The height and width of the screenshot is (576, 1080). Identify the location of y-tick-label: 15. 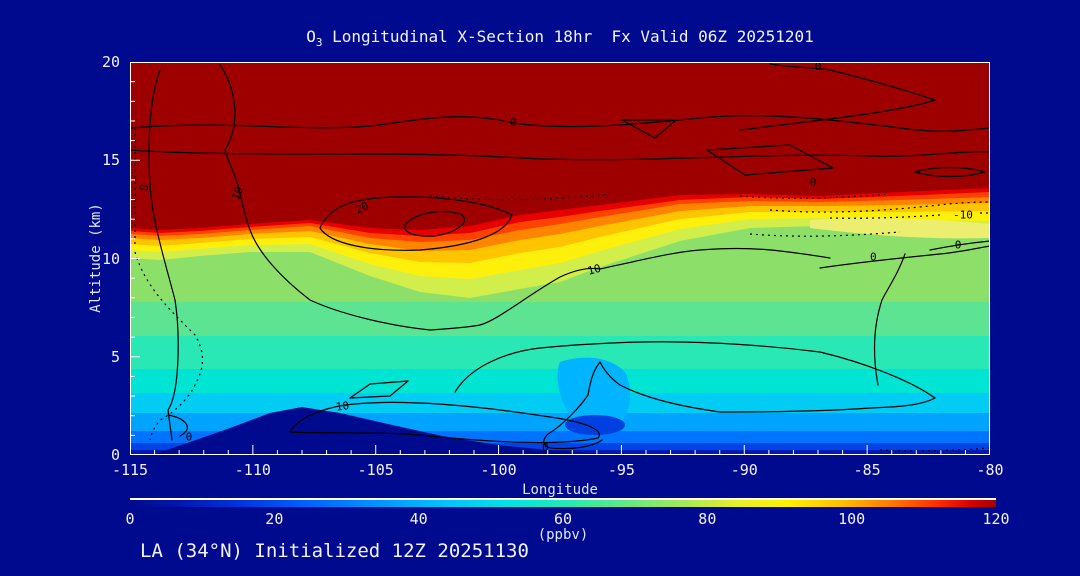
(110, 160).